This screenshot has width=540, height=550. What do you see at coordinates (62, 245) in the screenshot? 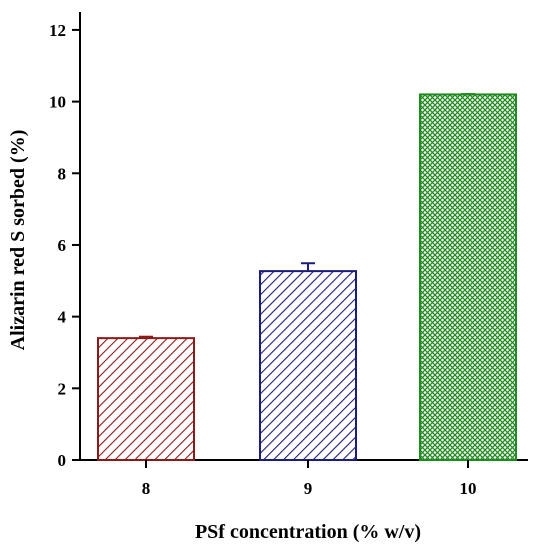
I see `y-tick-label: 6` at bounding box center [62, 245].